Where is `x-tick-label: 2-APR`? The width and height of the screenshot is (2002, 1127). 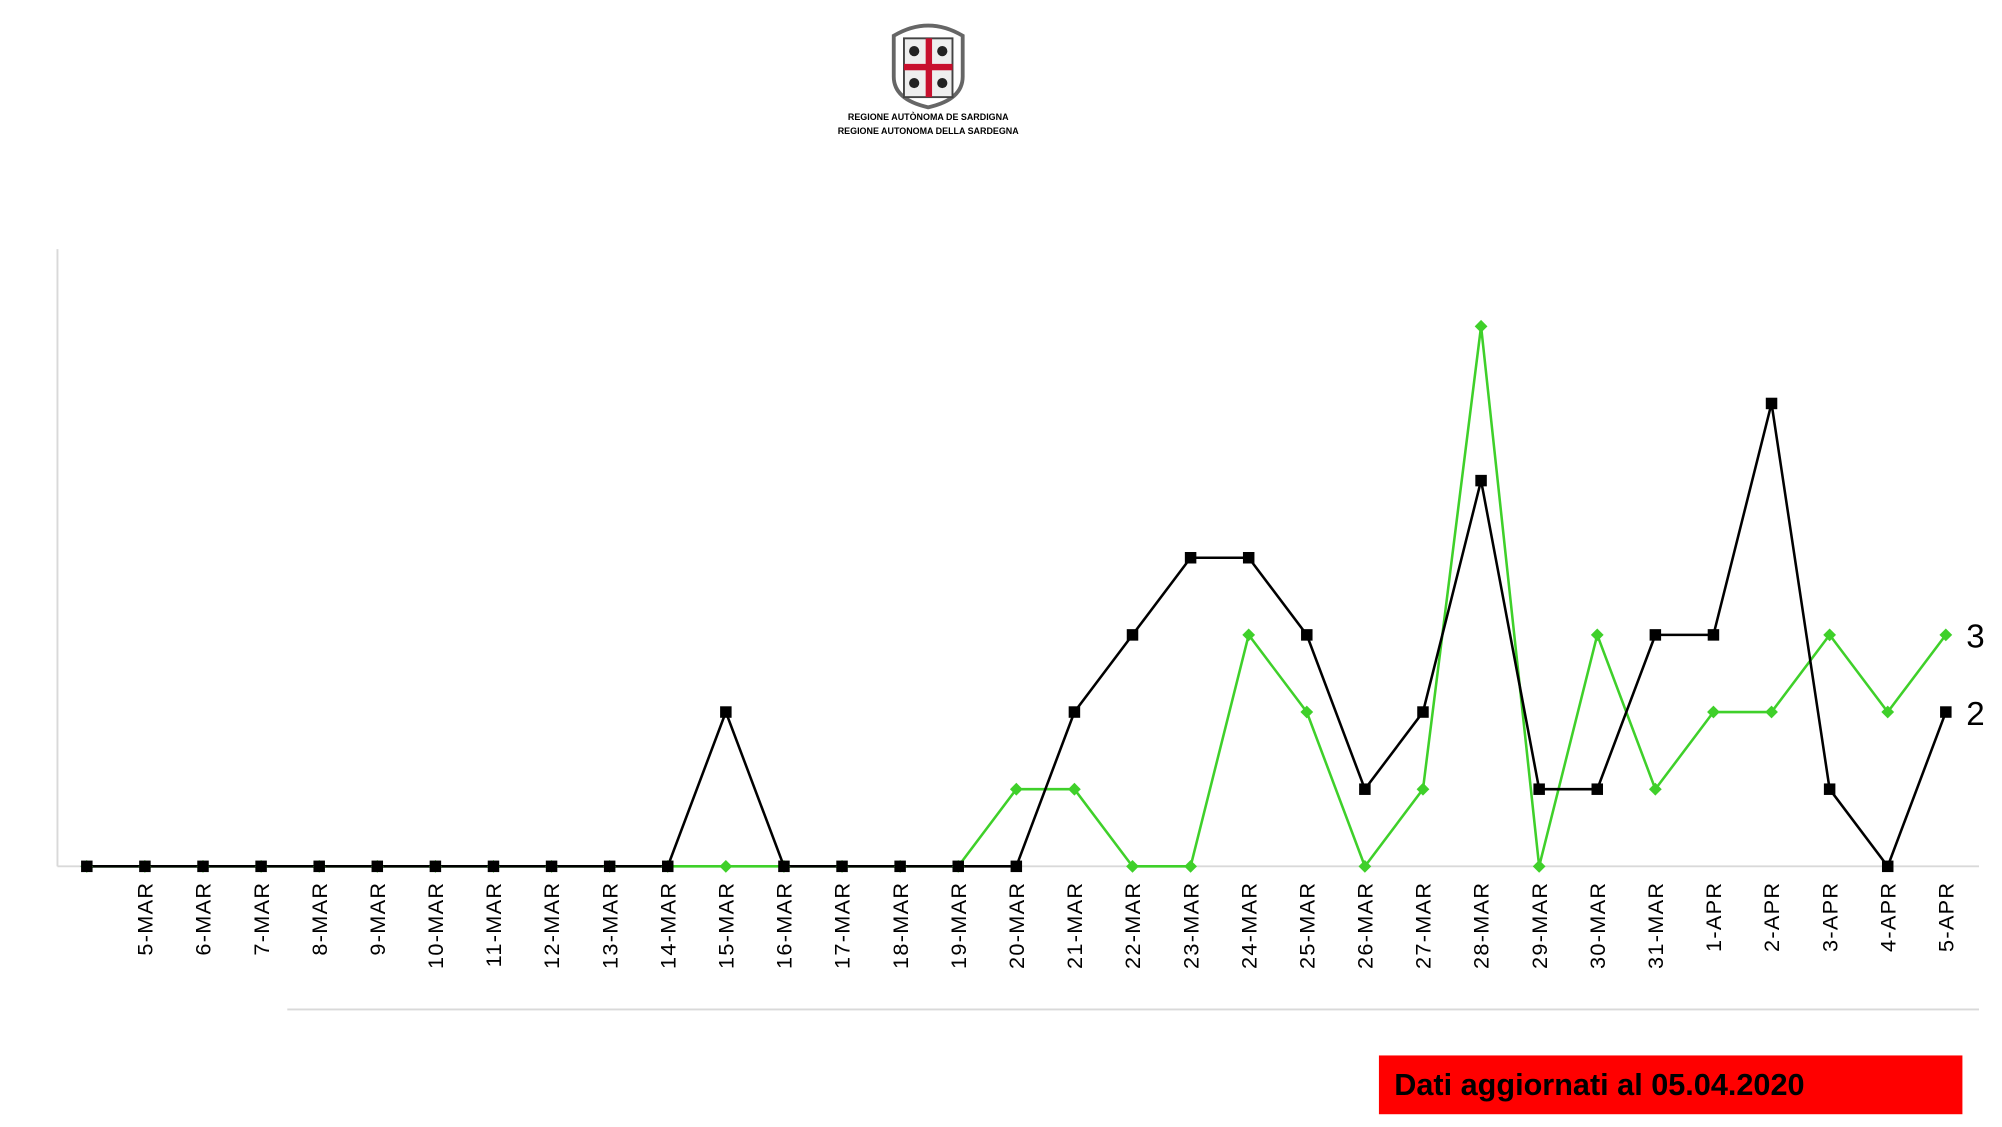 x-tick-label: 2-APR is located at coordinates (1771, 917).